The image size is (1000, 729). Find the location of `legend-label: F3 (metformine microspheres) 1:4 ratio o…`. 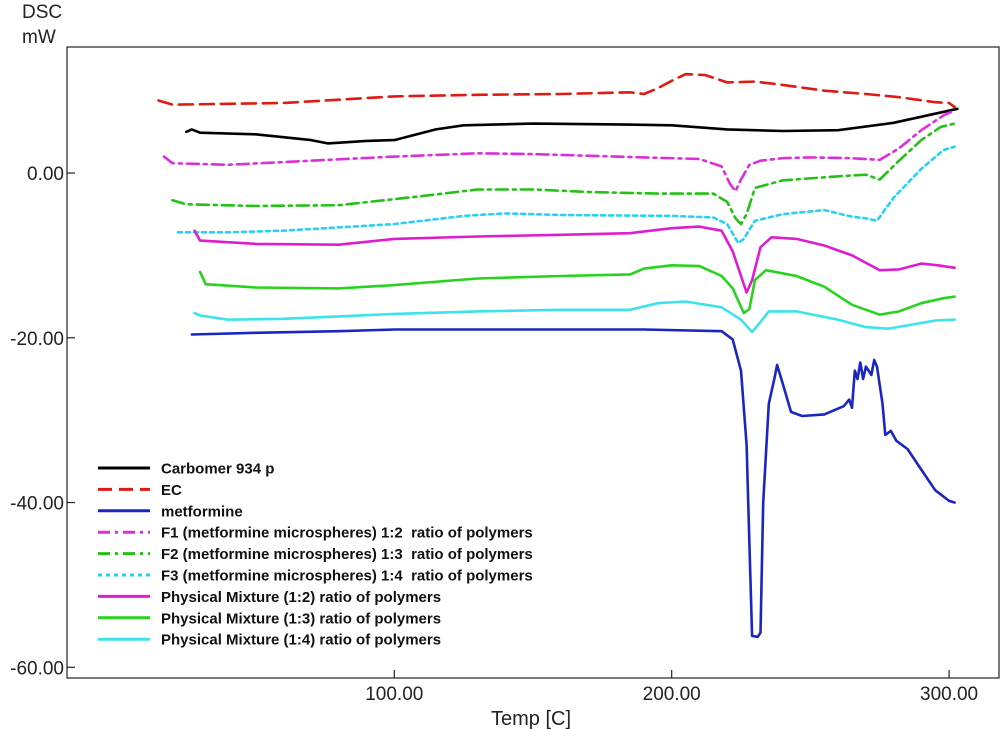

legend-label: F3 (metformine microspheres) 1:4 ratio o… is located at coordinates (347, 576).